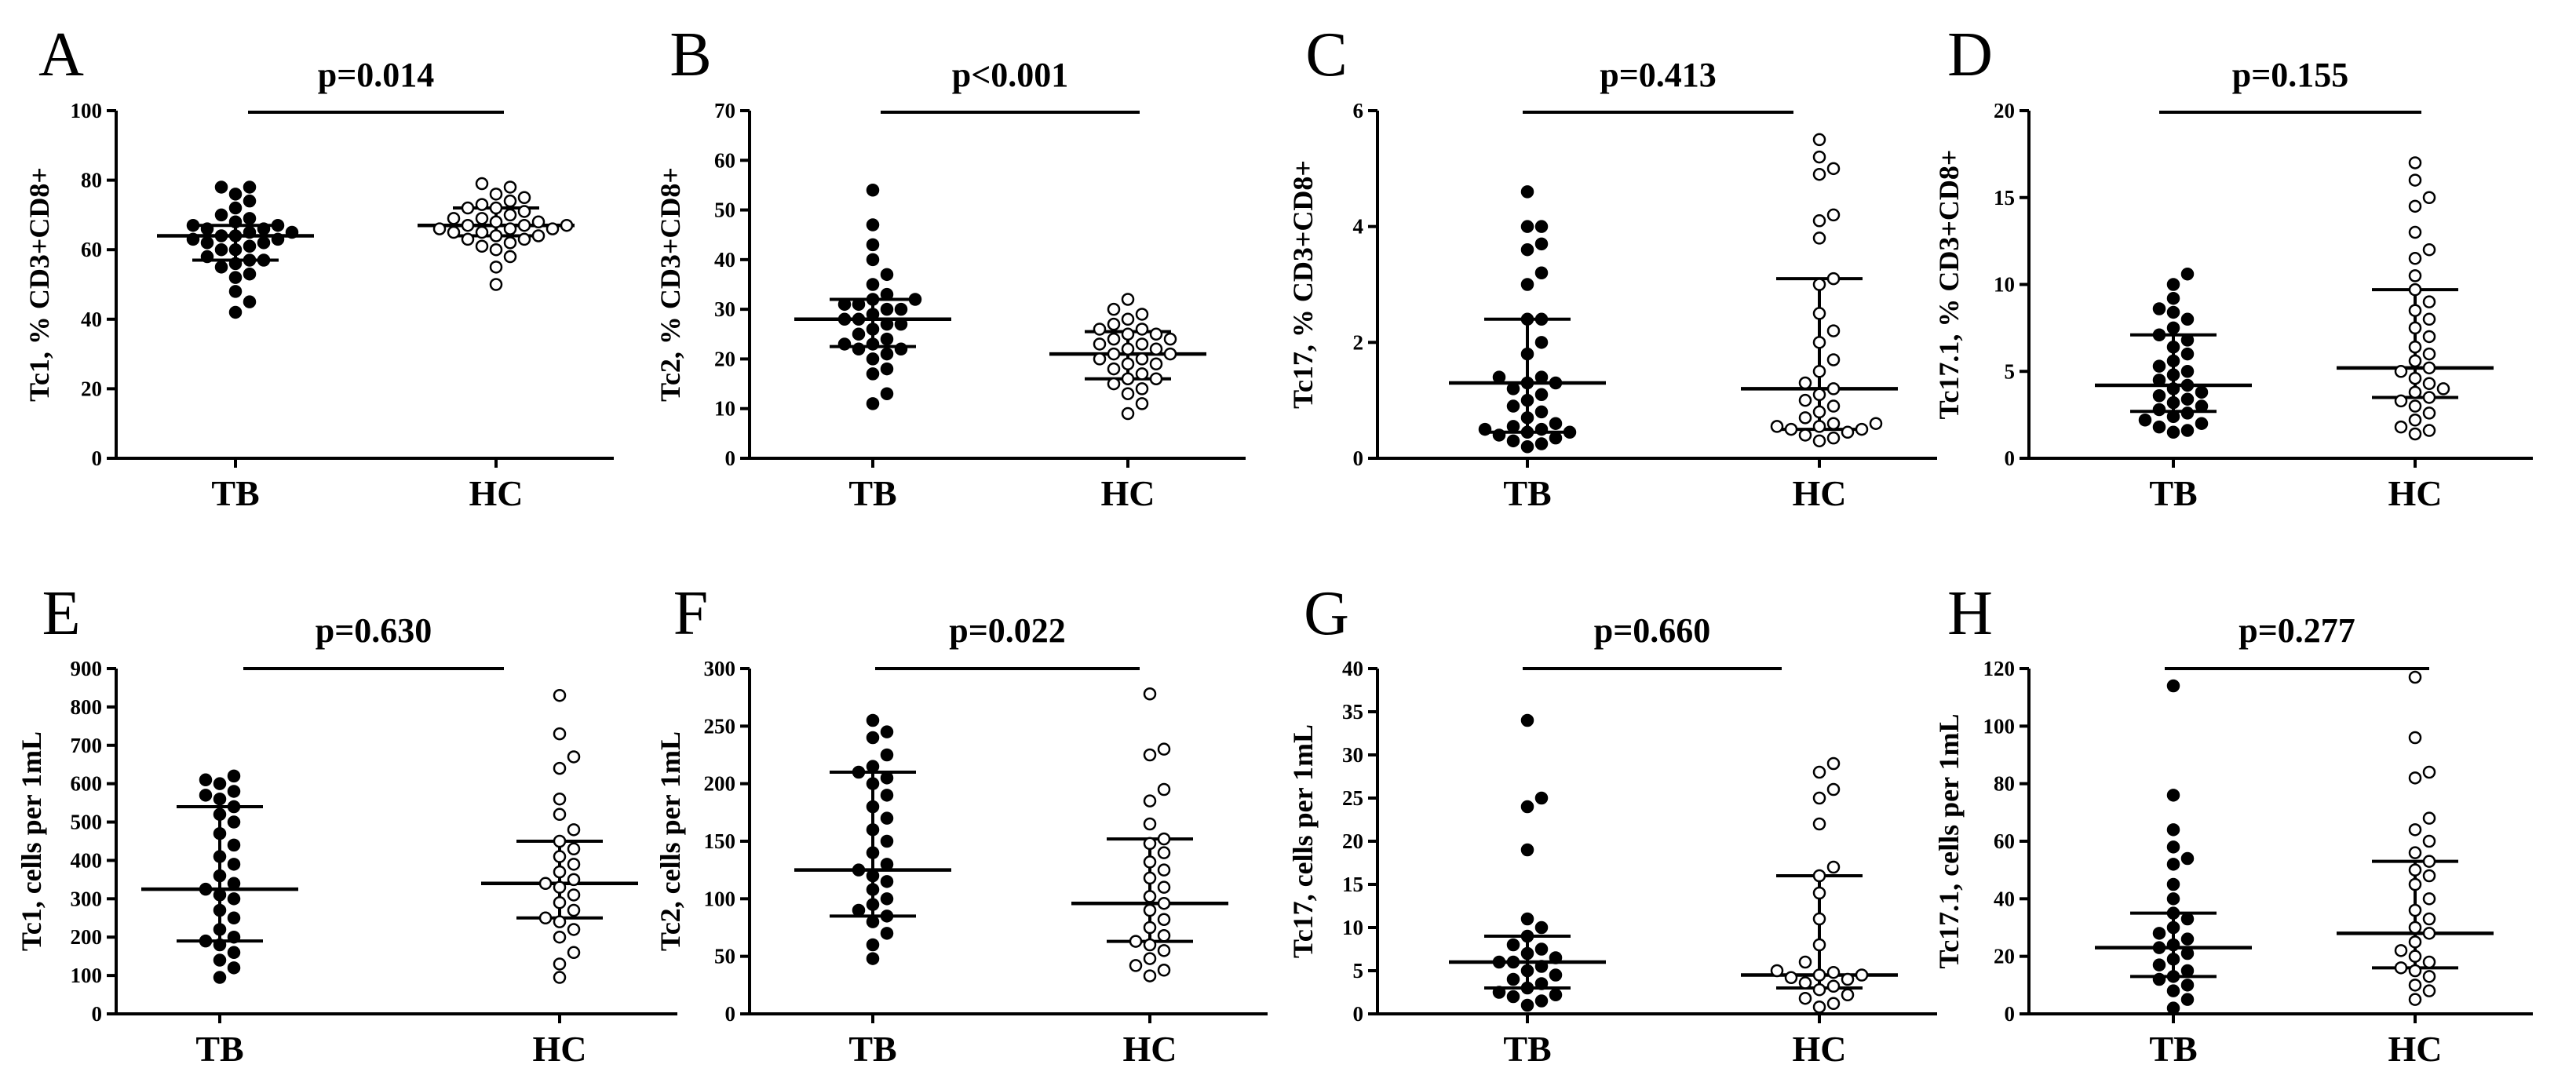 Image resolution: width=2576 pixels, height=1079 pixels. What do you see at coordinates (87, 110) in the screenshot?
I see `y-tick-label: 100` at bounding box center [87, 110].